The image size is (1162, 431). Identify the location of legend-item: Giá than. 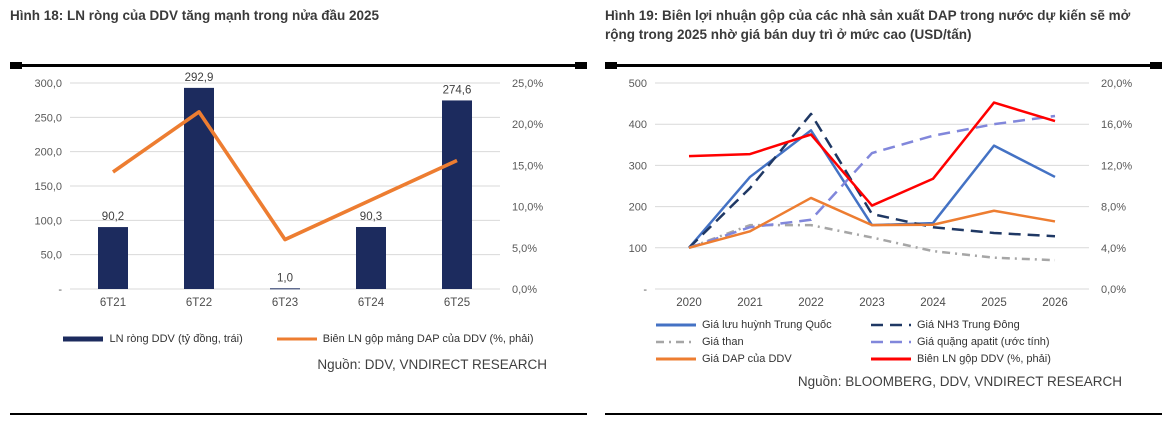
(763, 342).